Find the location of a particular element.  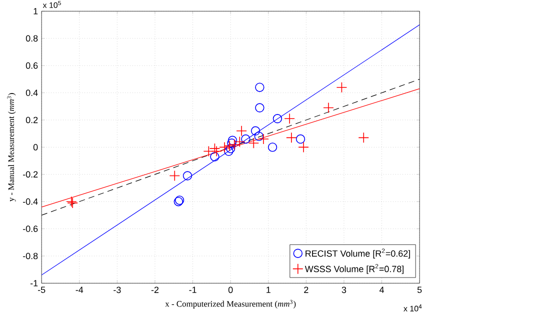

y-tick-label: 1 is located at coordinates (36, 11).